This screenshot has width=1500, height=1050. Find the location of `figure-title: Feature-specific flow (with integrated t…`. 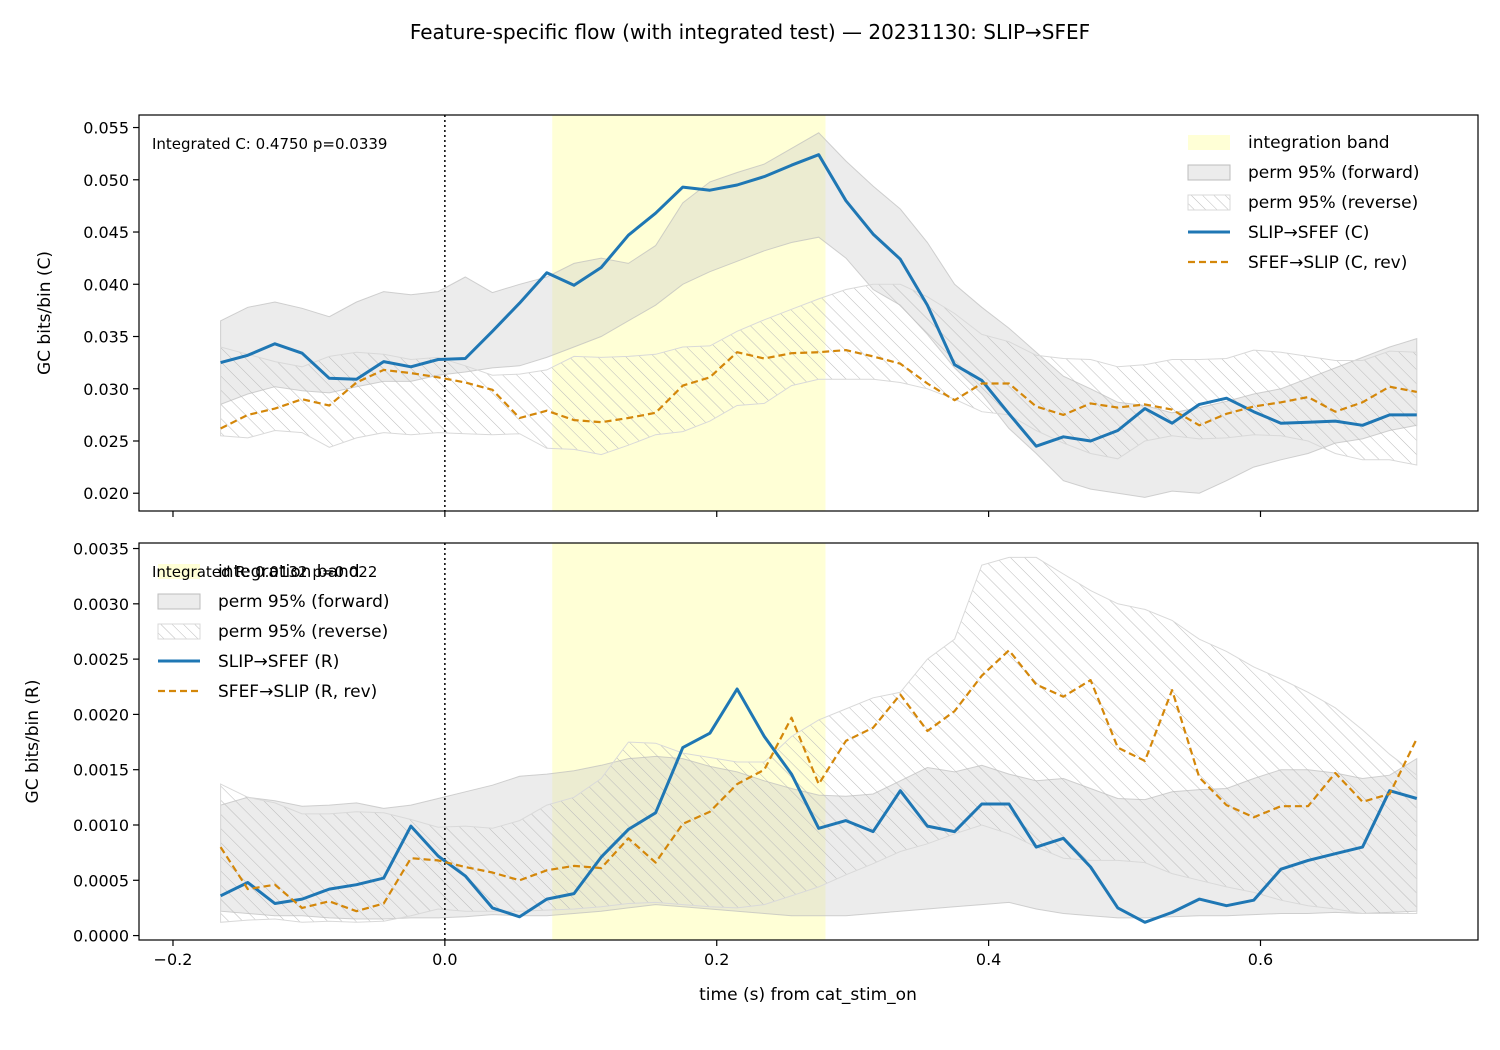

figure-title: Feature-specific flow (with integrated t… is located at coordinates (750, 32).